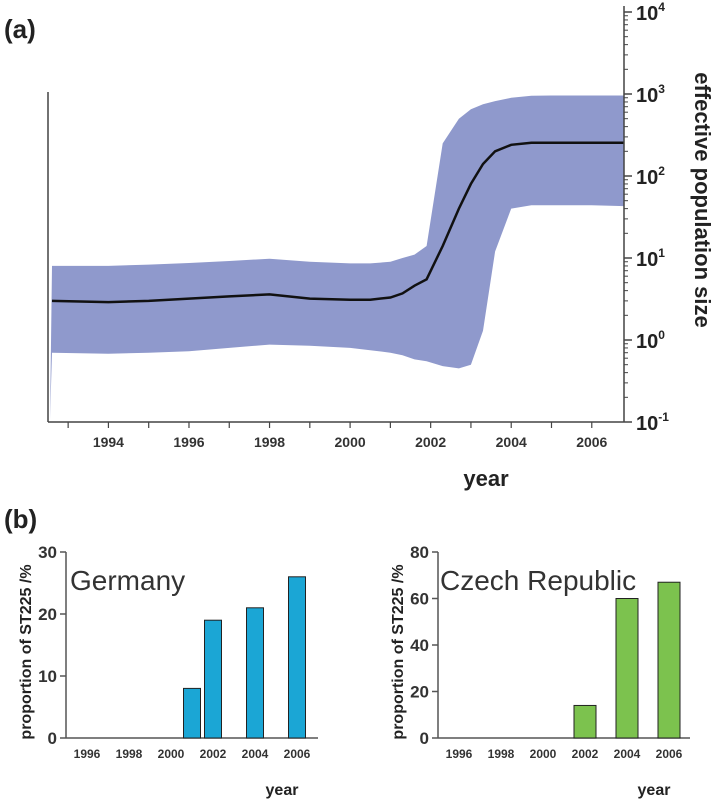 Image resolution: width=718 pixels, height=800 pixels. Describe the element at coordinates (47, 676) in the screenshot. I see `y-tick-label: 10` at that location.